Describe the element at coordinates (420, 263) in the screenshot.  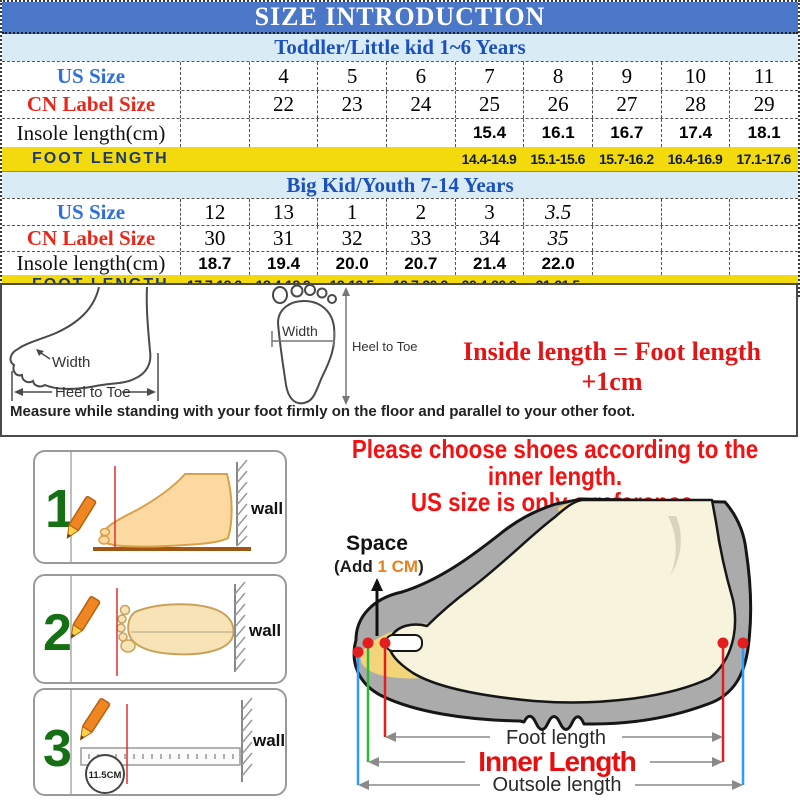
I see `cell: 20.7` at that location.